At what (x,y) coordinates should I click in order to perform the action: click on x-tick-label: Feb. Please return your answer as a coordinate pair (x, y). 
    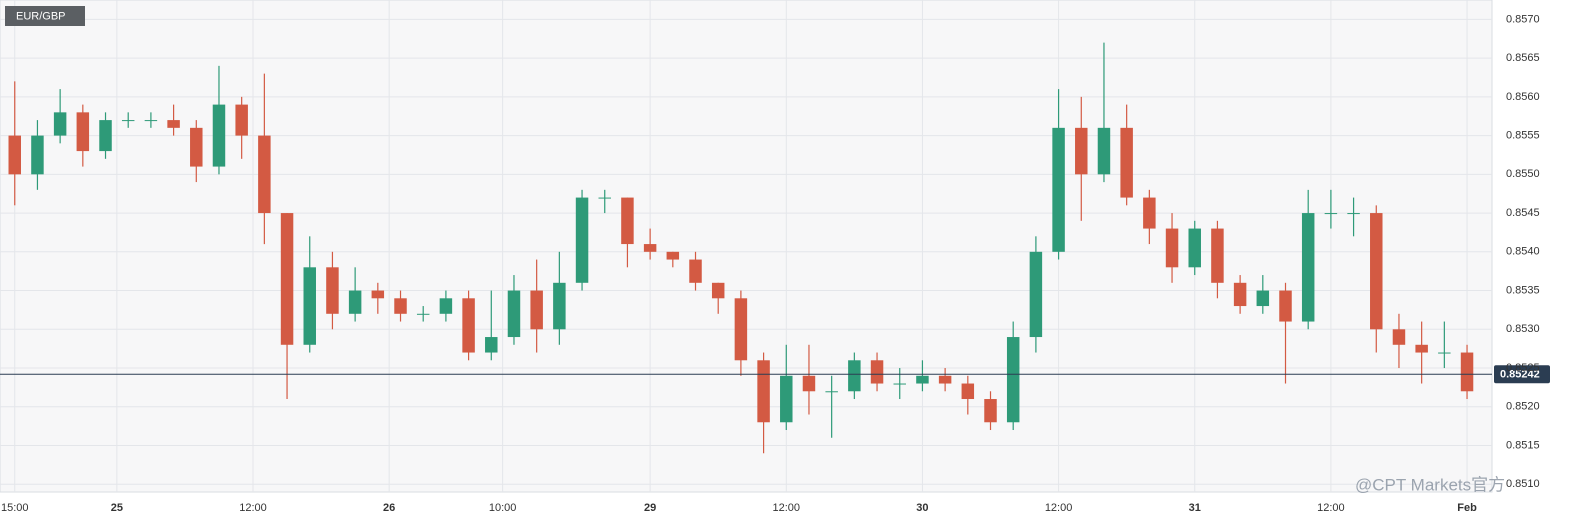
    Looking at the image, I should click on (1467, 508).